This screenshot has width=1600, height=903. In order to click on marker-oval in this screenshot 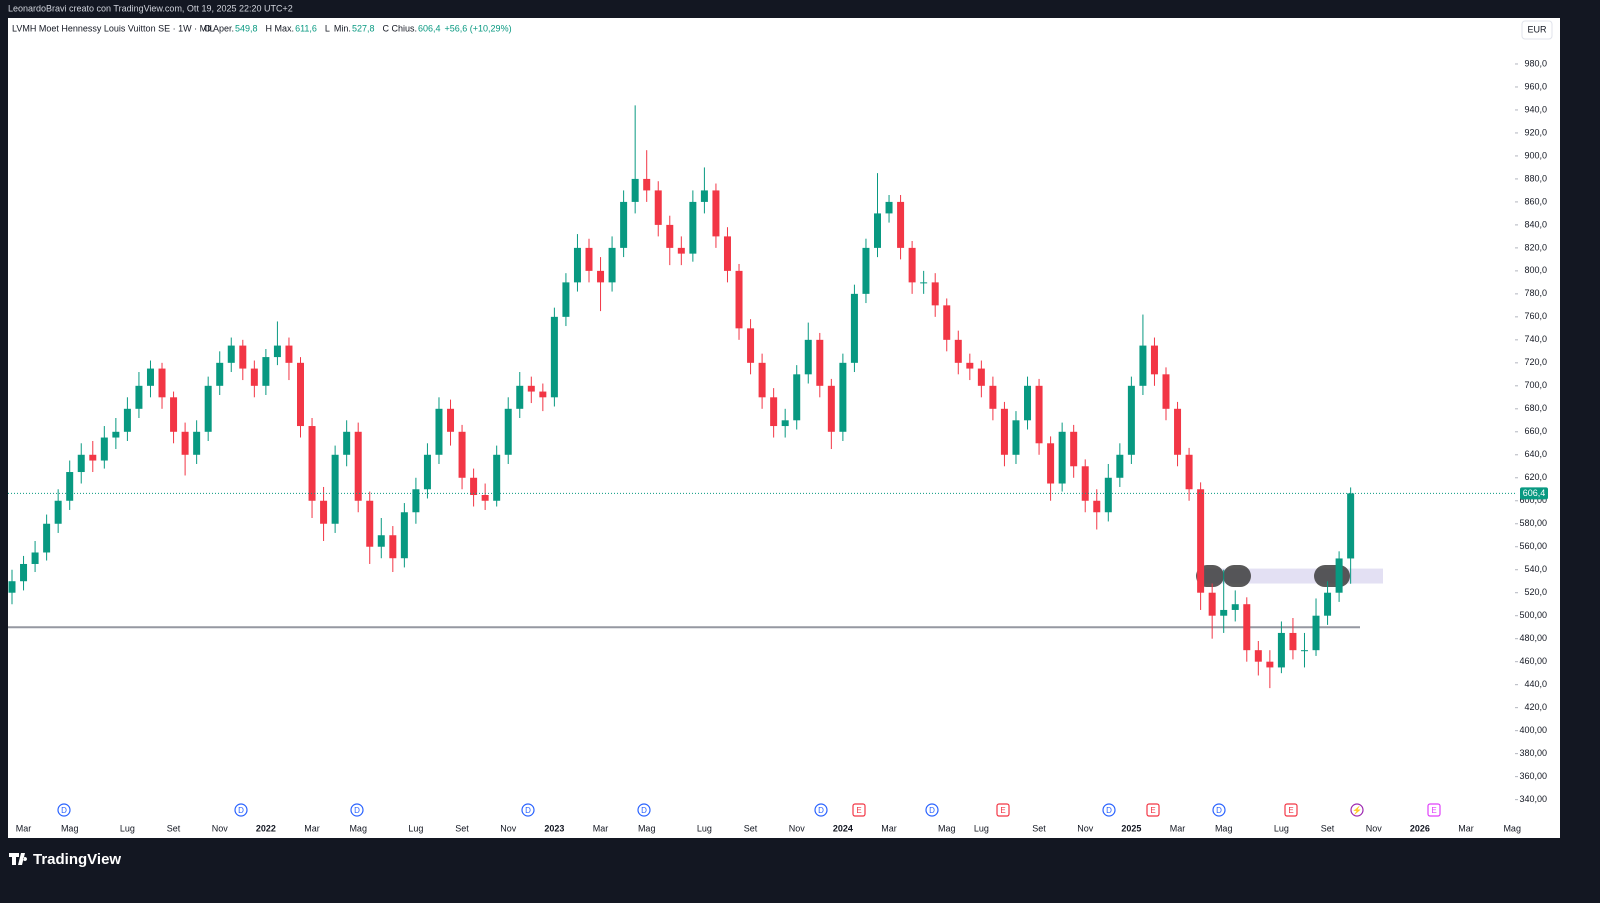, I will do `click(1332, 576)`.